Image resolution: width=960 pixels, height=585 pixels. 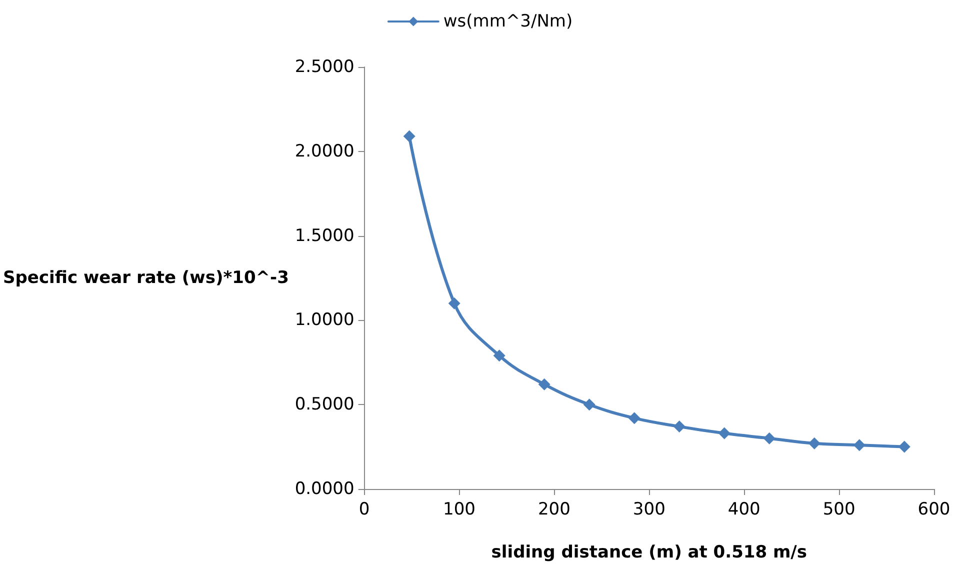 What do you see at coordinates (324, 320) in the screenshot?
I see `y-tick-label: 1.0000` at bounding box center [324, 320].